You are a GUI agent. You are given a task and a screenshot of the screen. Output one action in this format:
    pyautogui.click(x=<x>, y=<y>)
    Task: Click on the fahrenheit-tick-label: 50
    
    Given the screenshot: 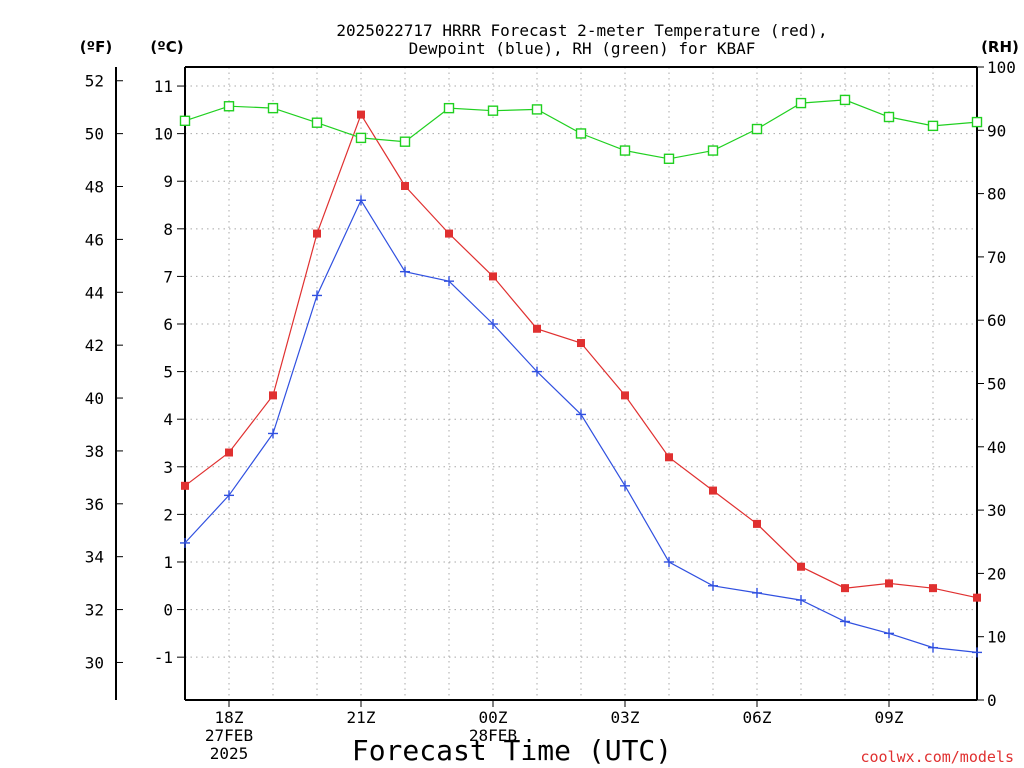 What is the action you would take?
    pyautogui.click(x=94, y=134)
    